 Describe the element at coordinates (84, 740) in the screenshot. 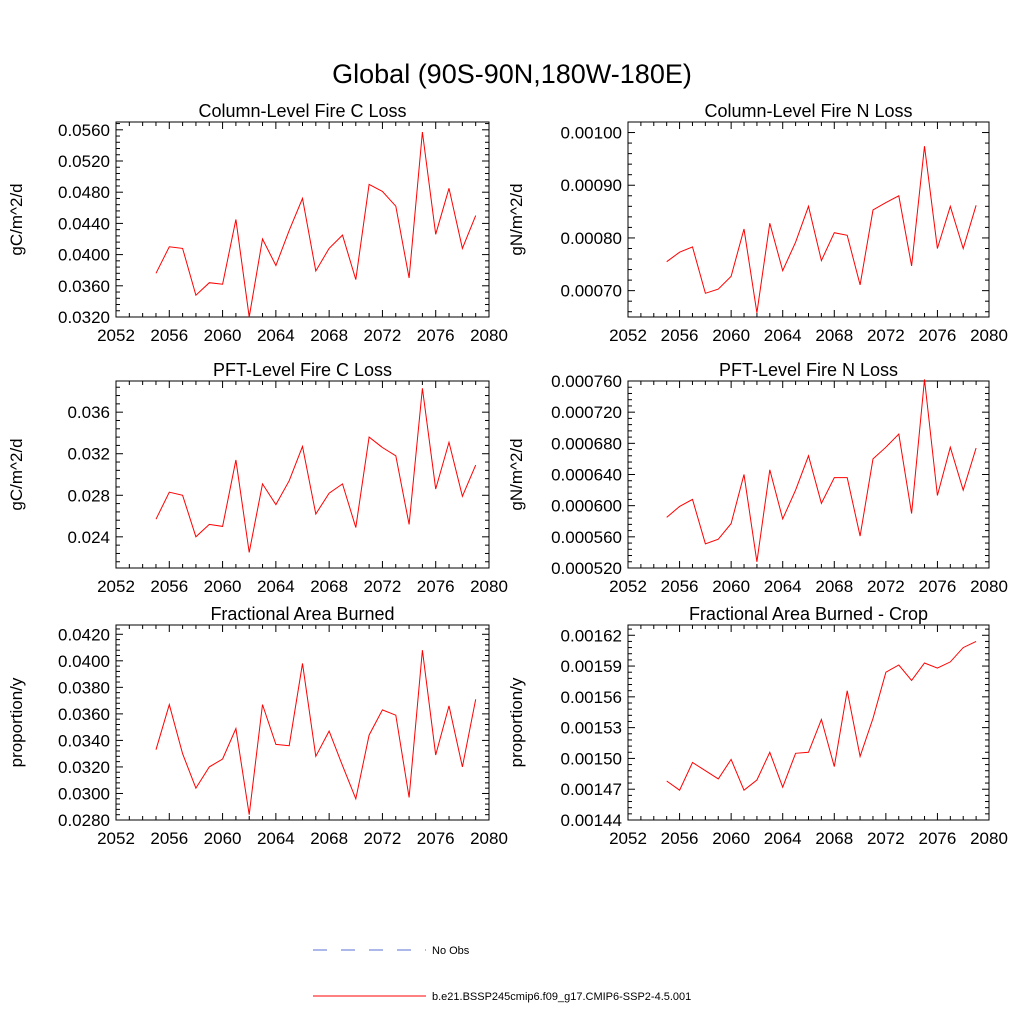

I see `y-tick-label: 0.0340` at that location.